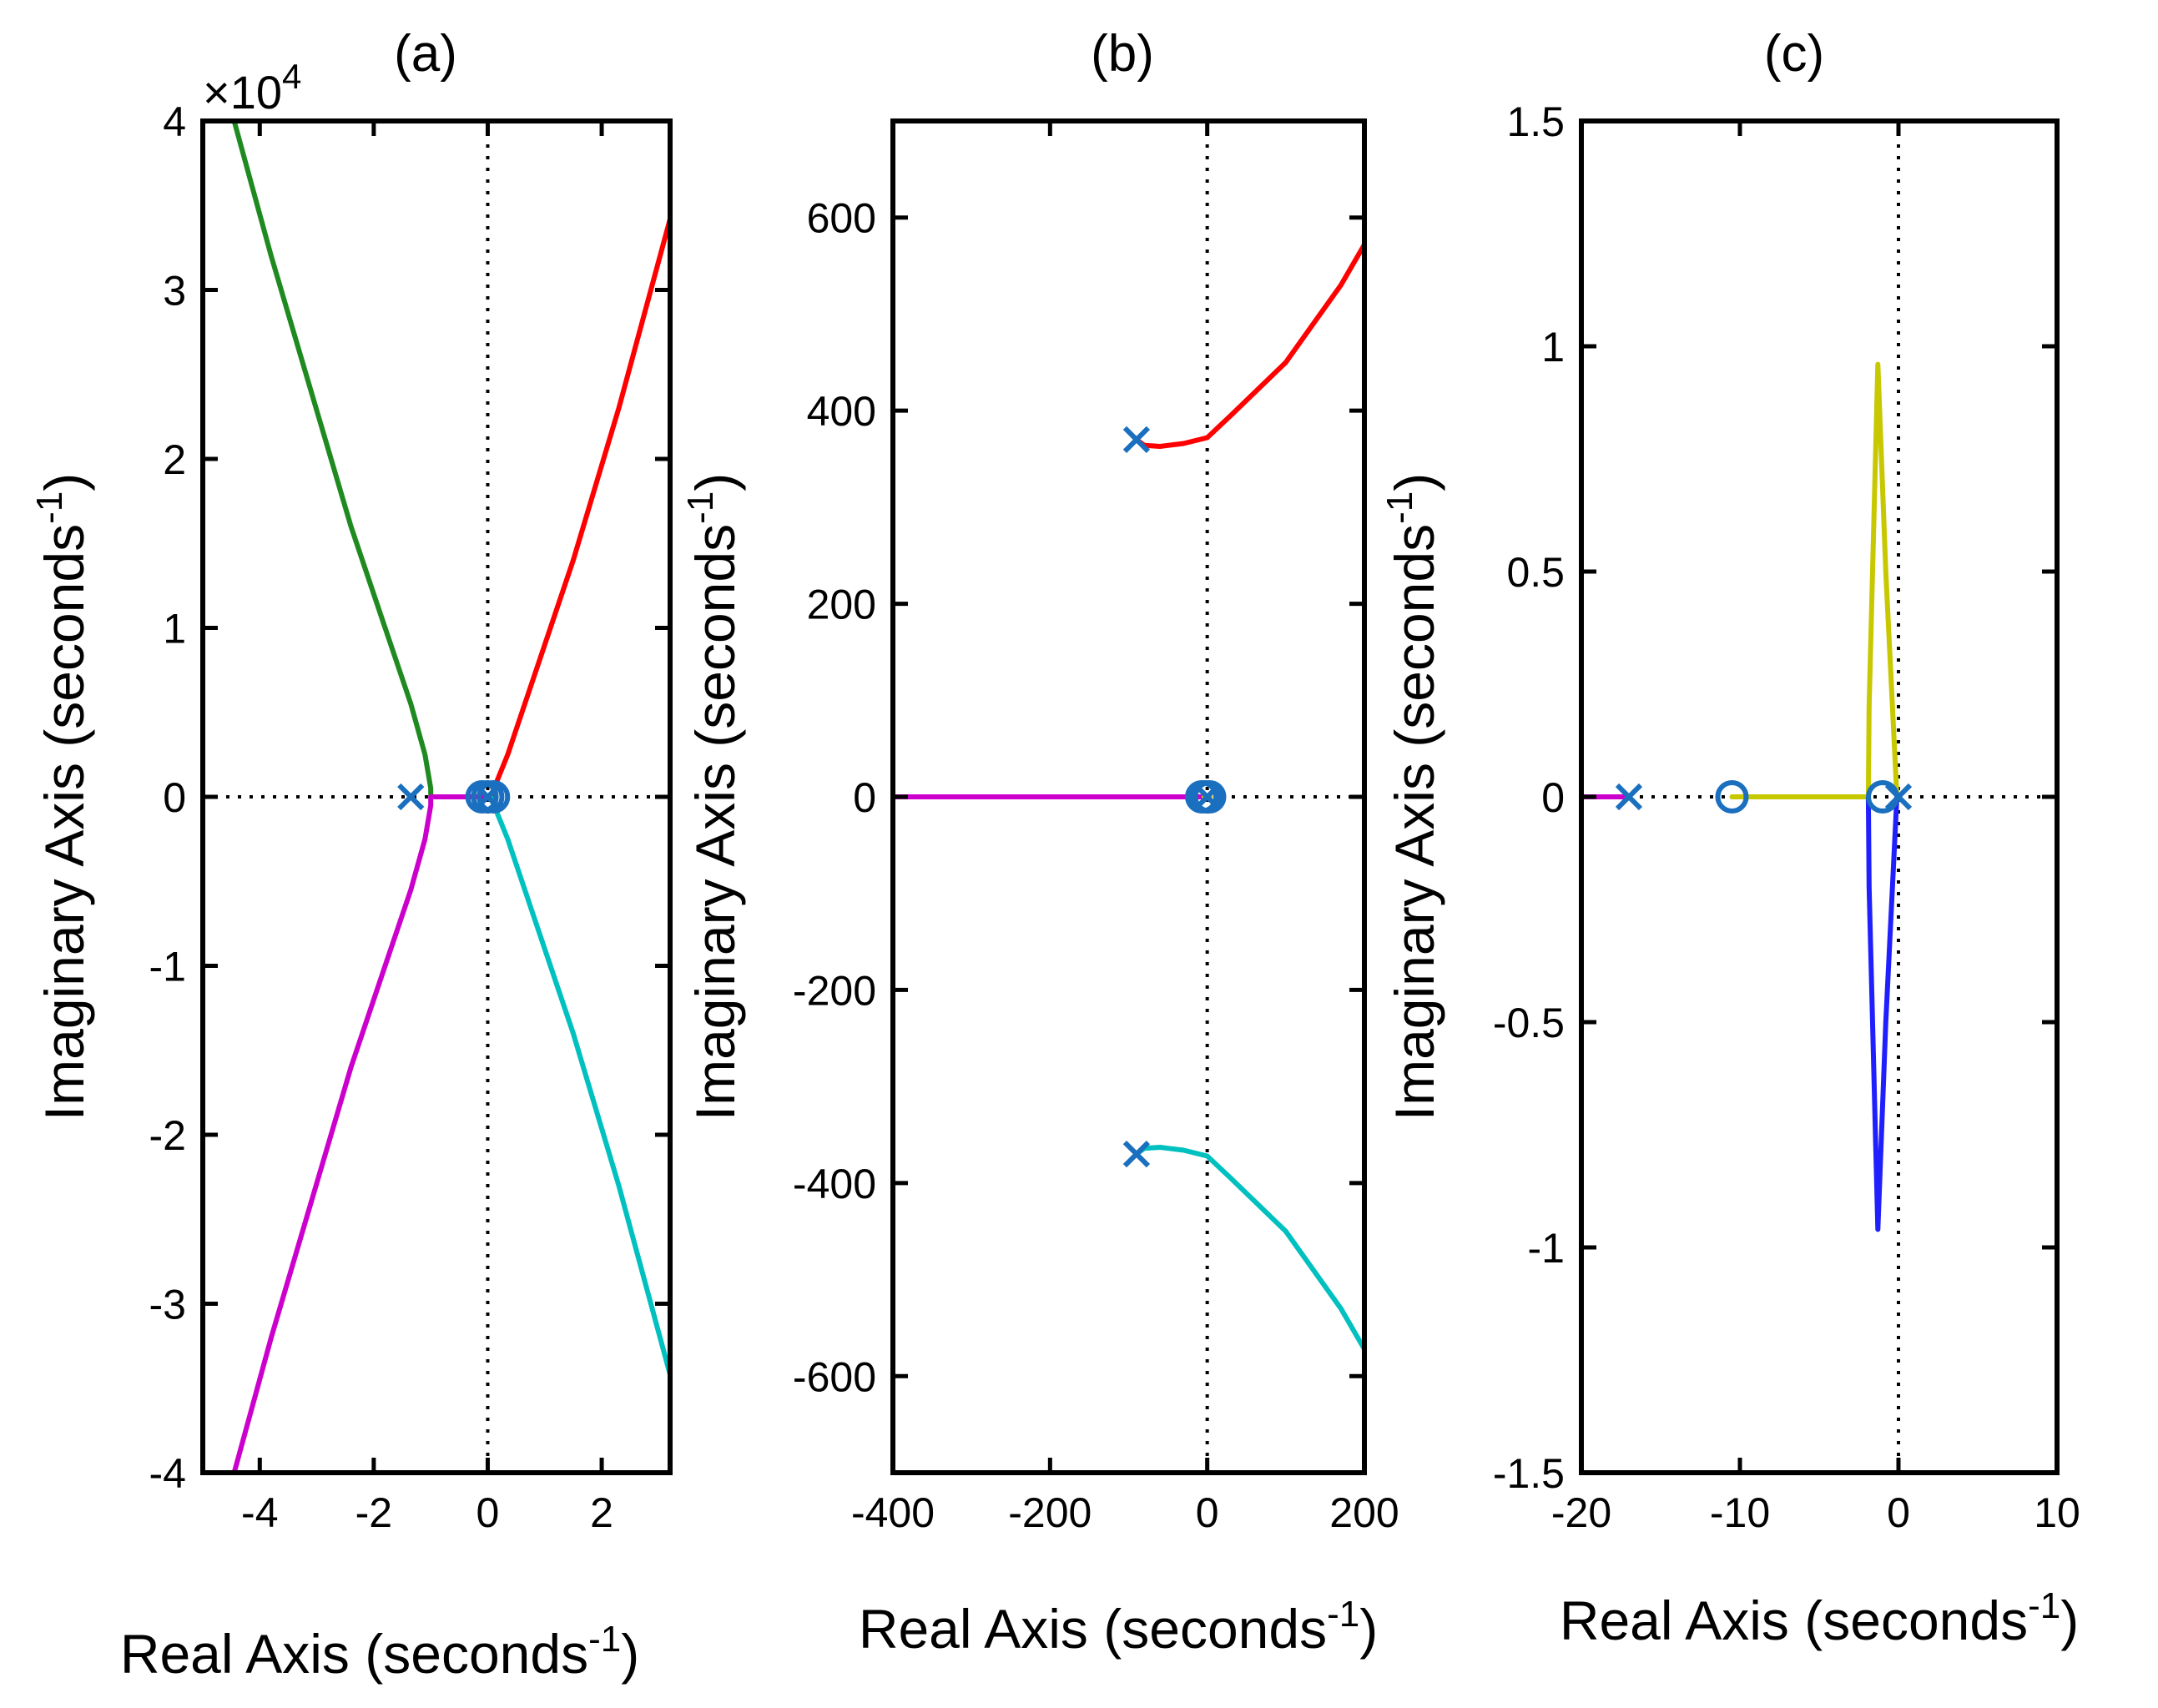  What do you see at coordinates (174, 291) in the screenshot?
I see `y-tick-label: 3` at bounding box center [174, 291].